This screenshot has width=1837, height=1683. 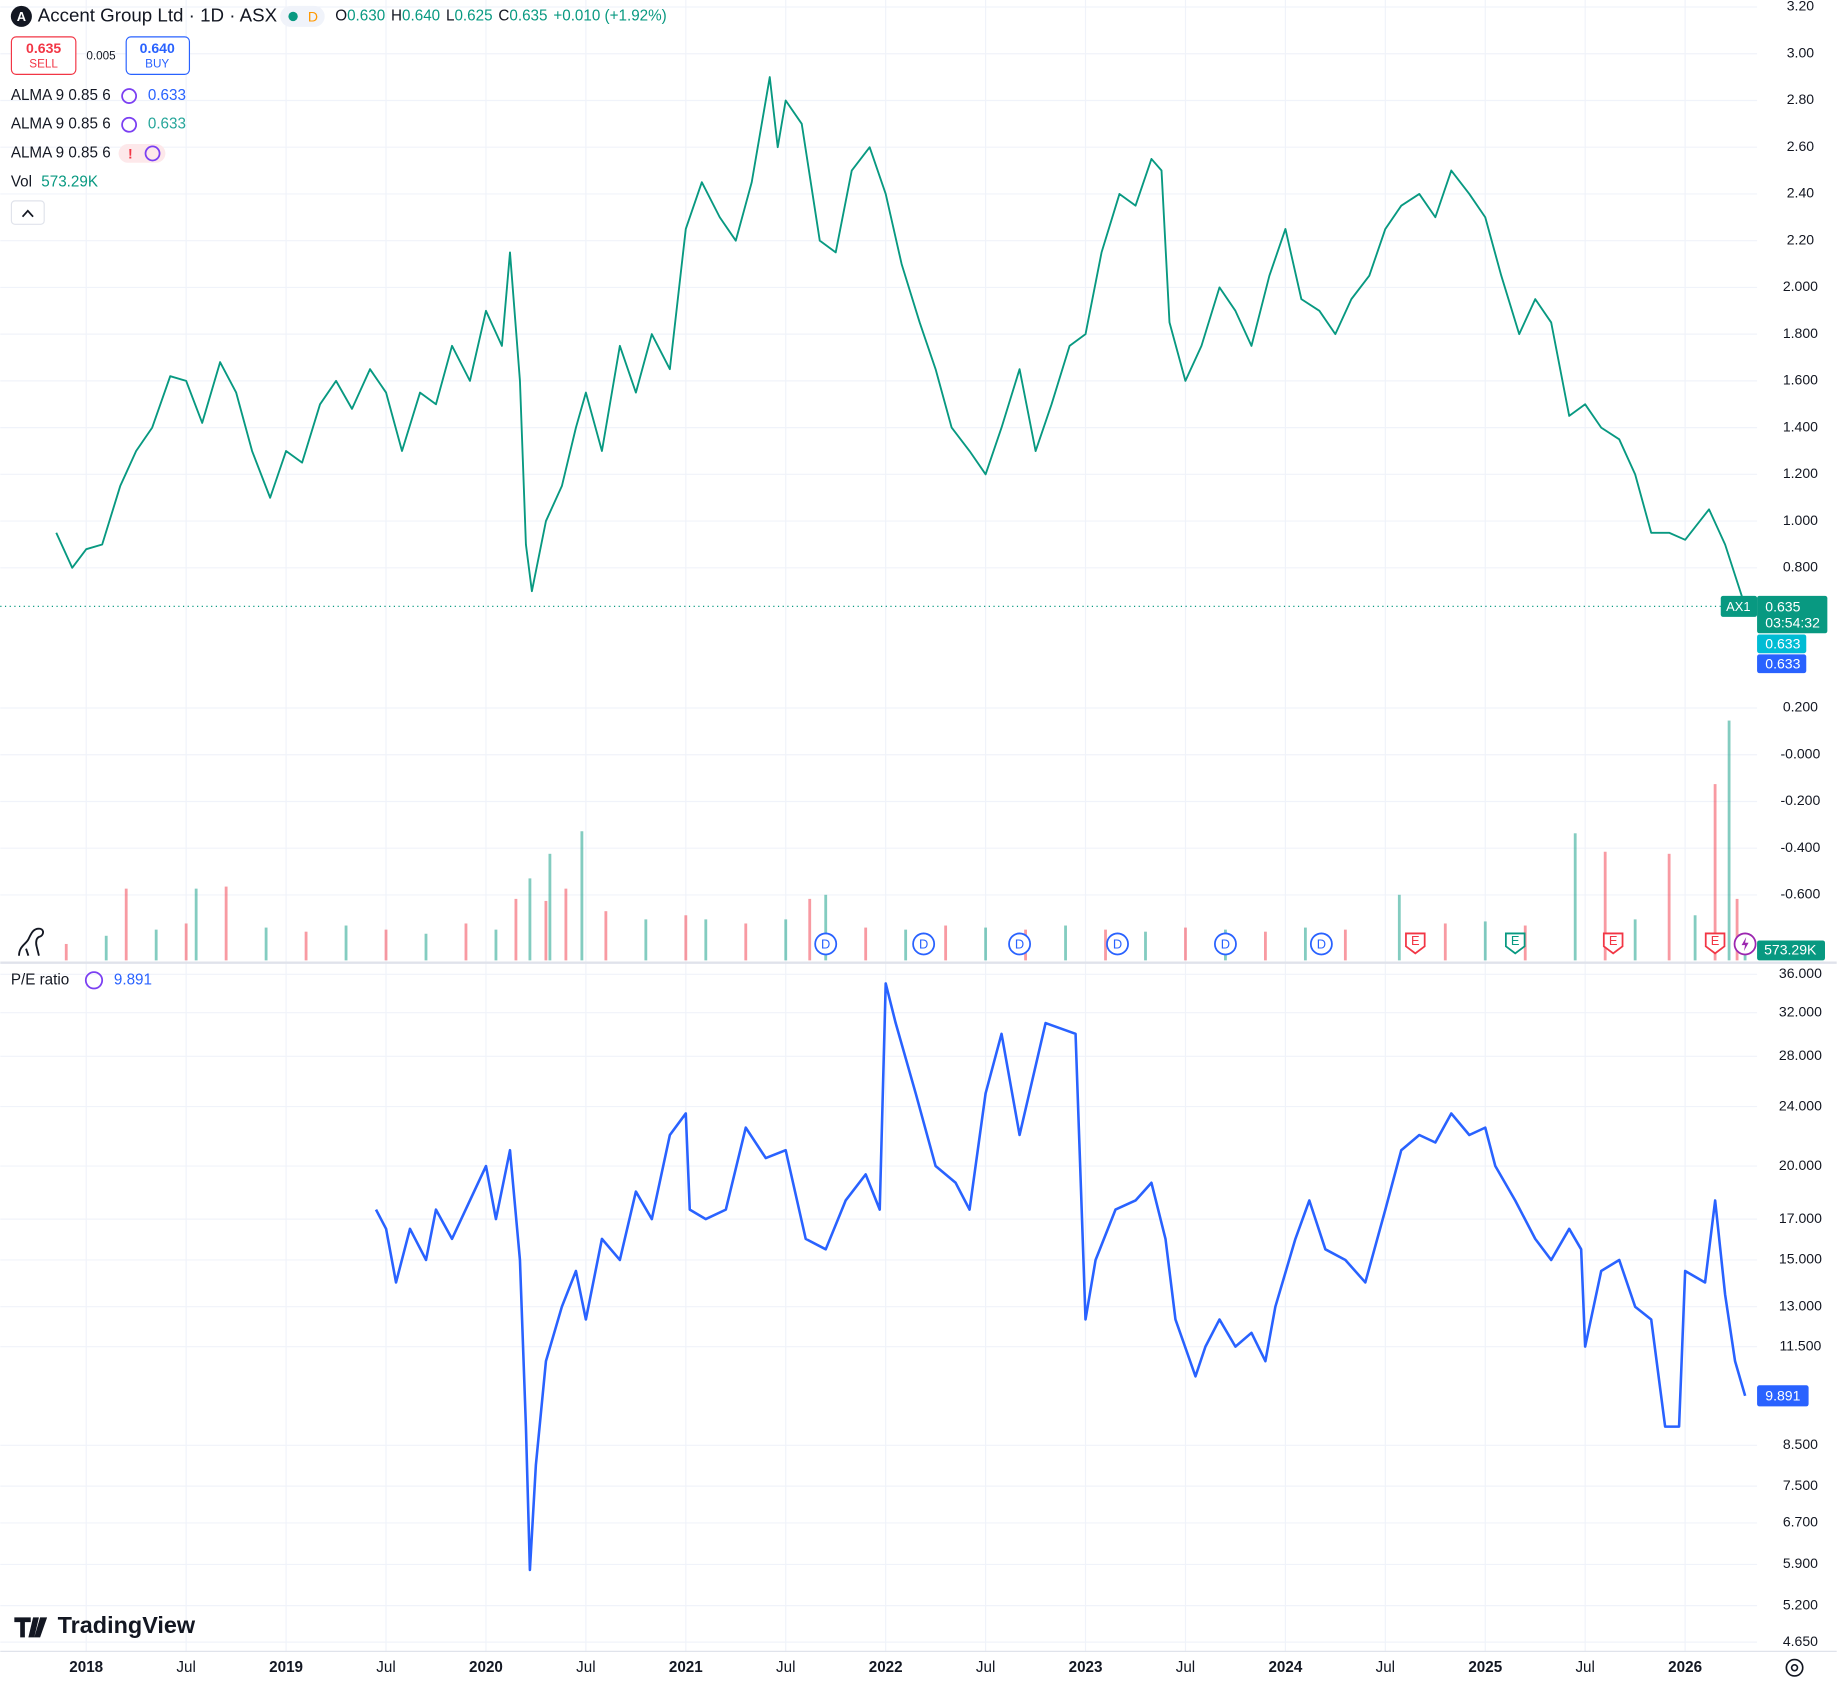 I want to click on settings-icon, so click(x=1794, y=1667).